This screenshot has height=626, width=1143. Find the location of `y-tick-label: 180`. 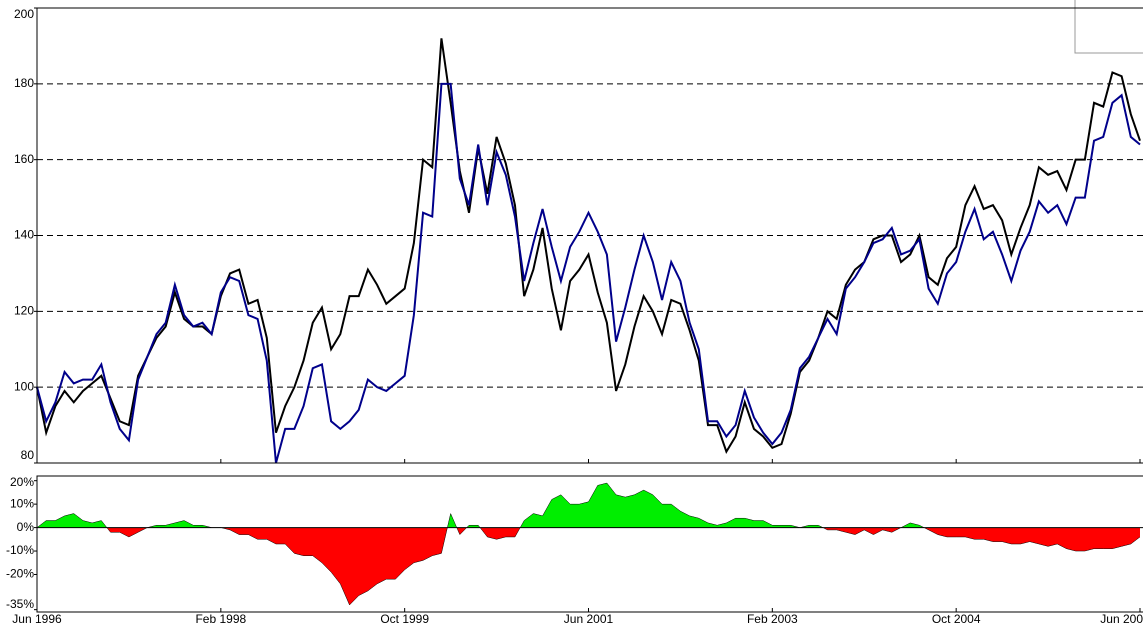

y-tick-label: 180 is located at coordinates (24, 83).